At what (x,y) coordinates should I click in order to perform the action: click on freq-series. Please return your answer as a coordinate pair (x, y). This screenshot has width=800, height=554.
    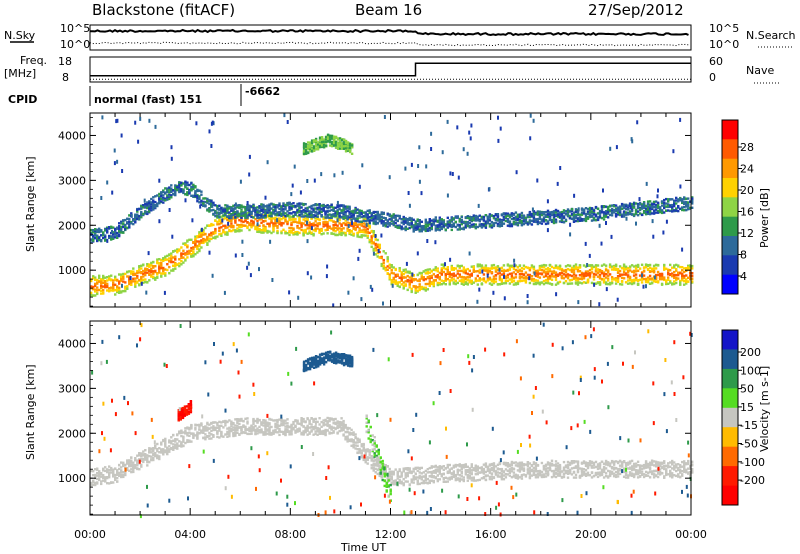
    Looking at the image, I should click on (390, 69).